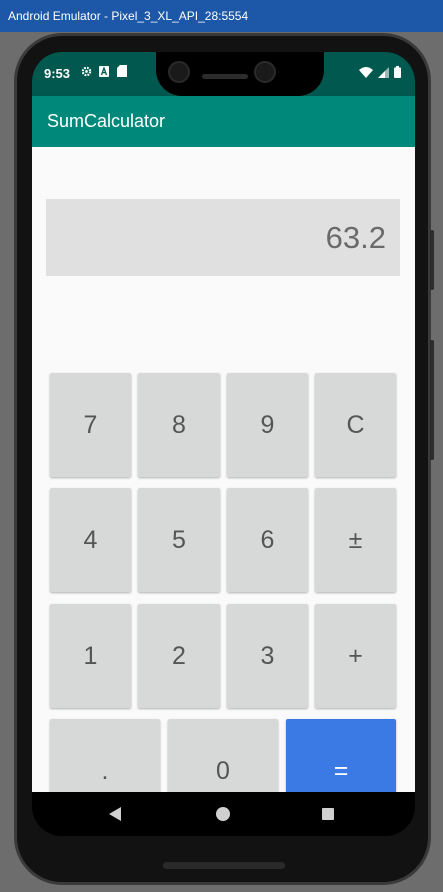  Describe the element at coordinates (104, 71) in the screenshot. I see `font-a-icon` at that location.